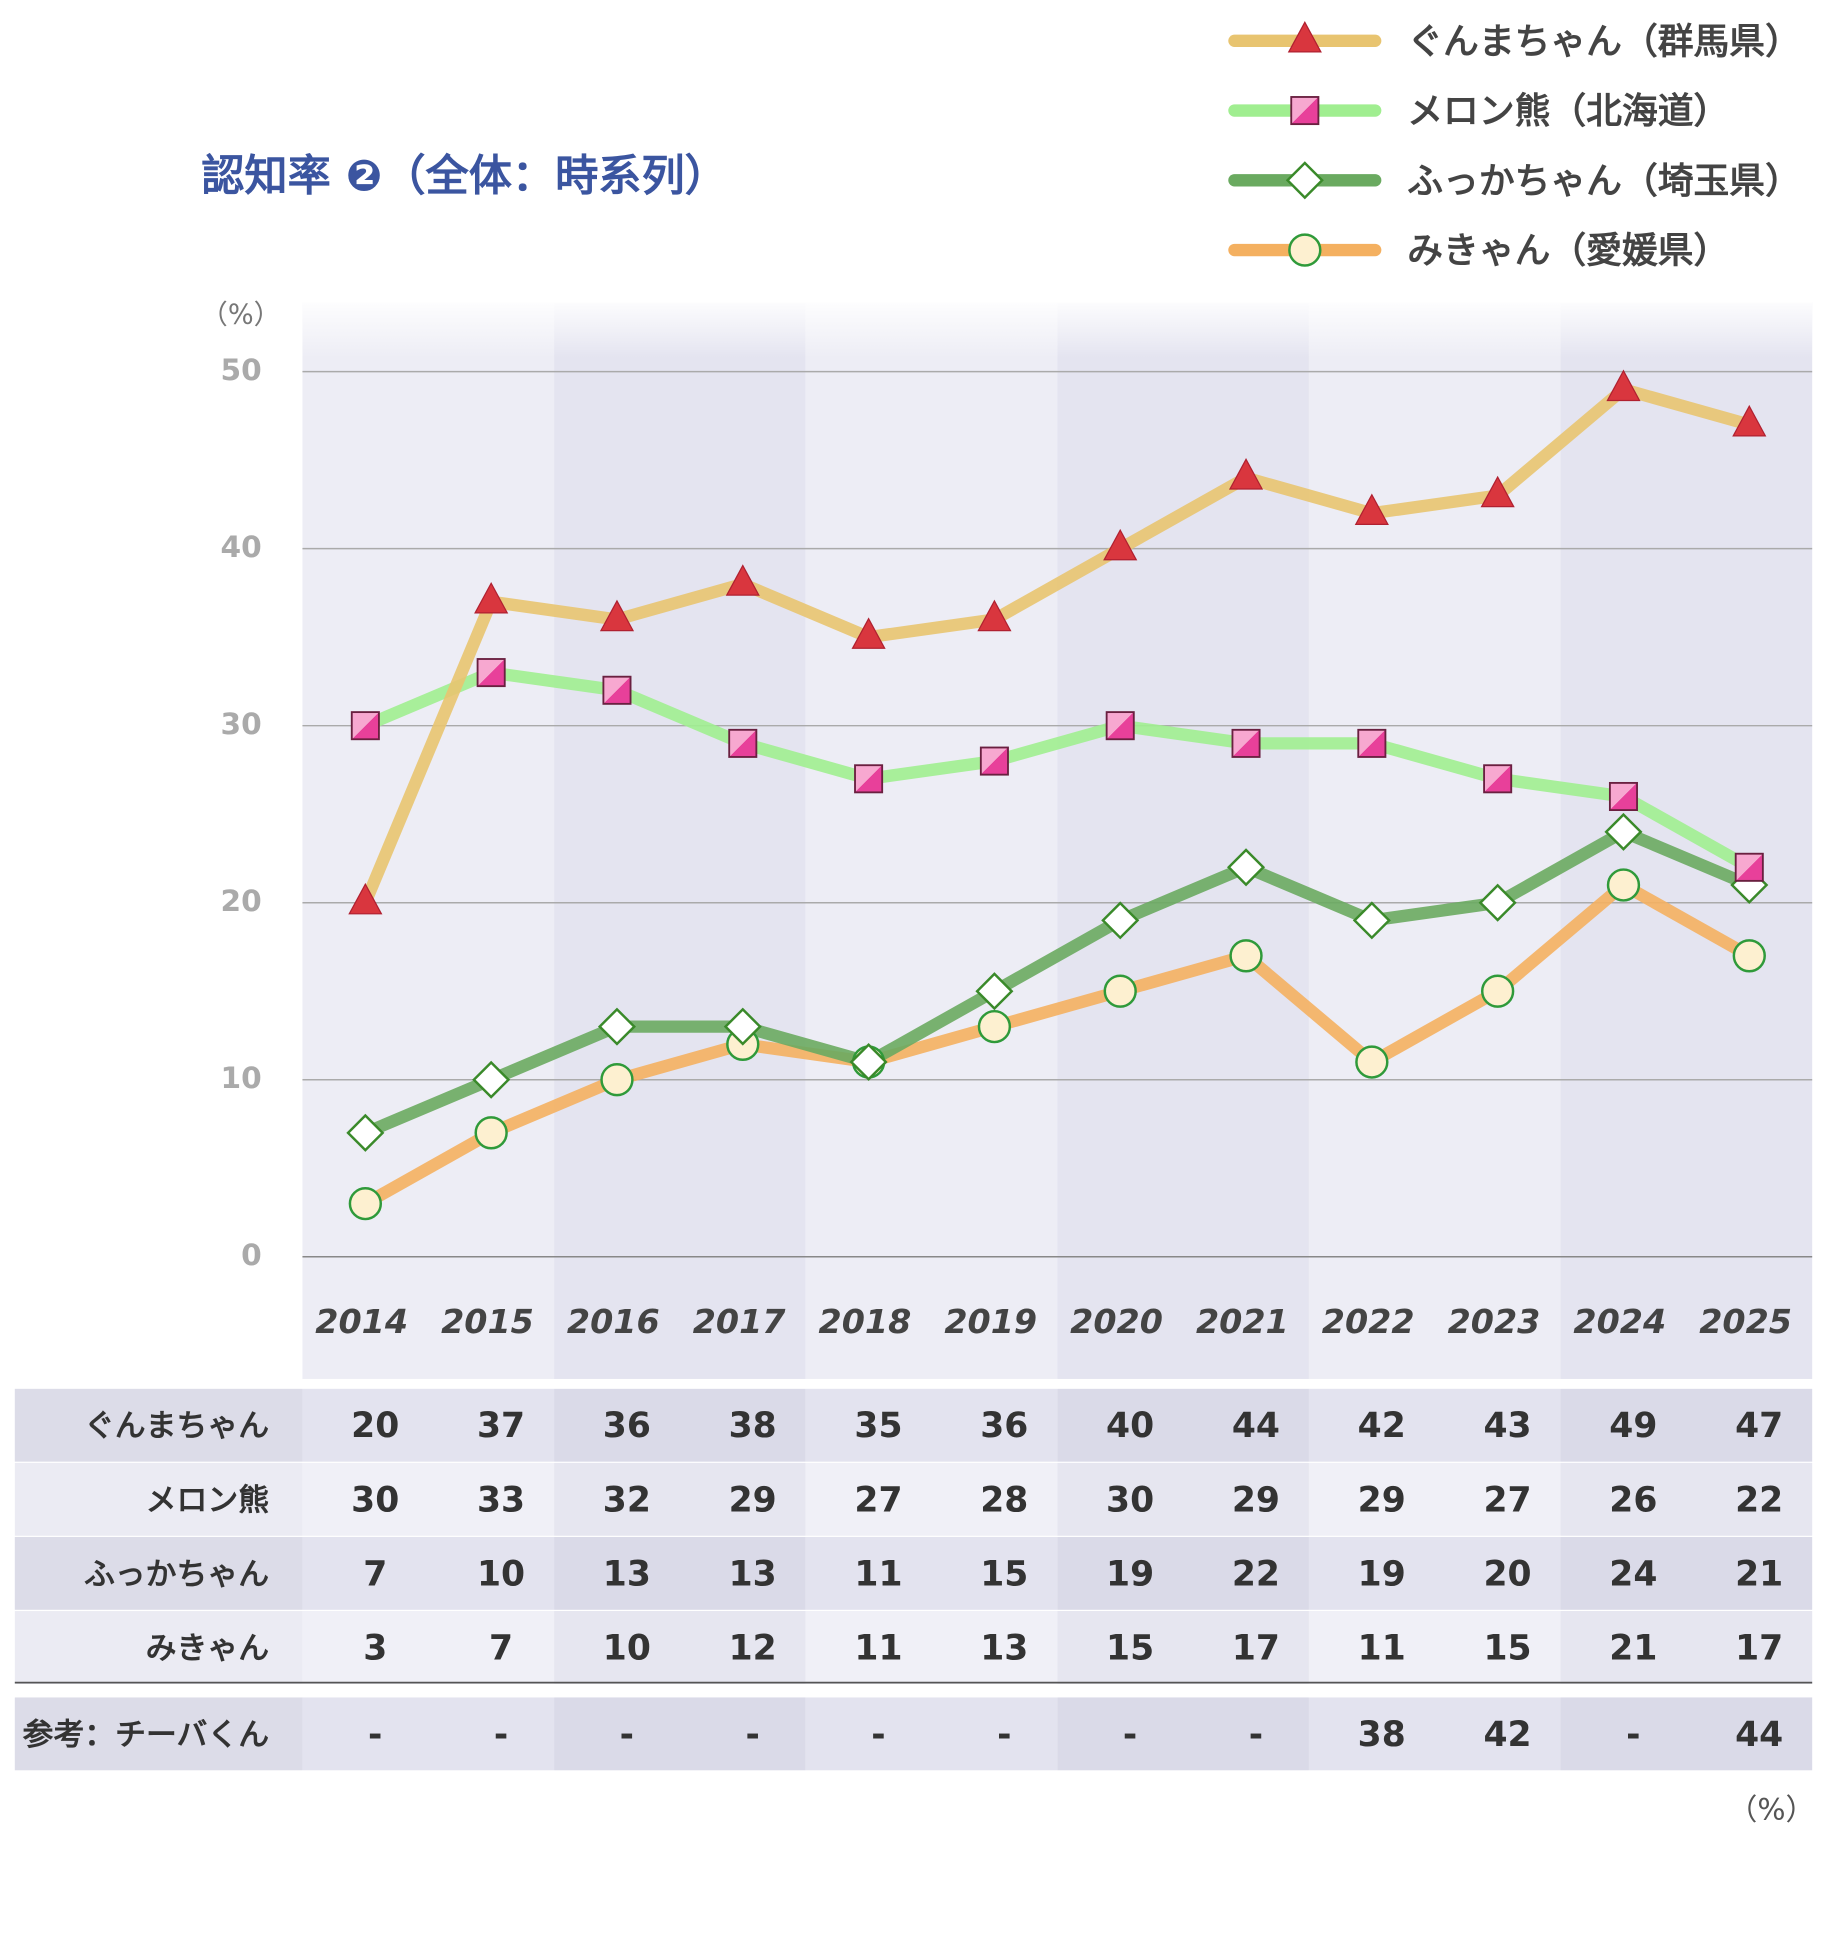  Describe the element at coordinates (1057, 327) in the screenshot. I see `fade` at that location.